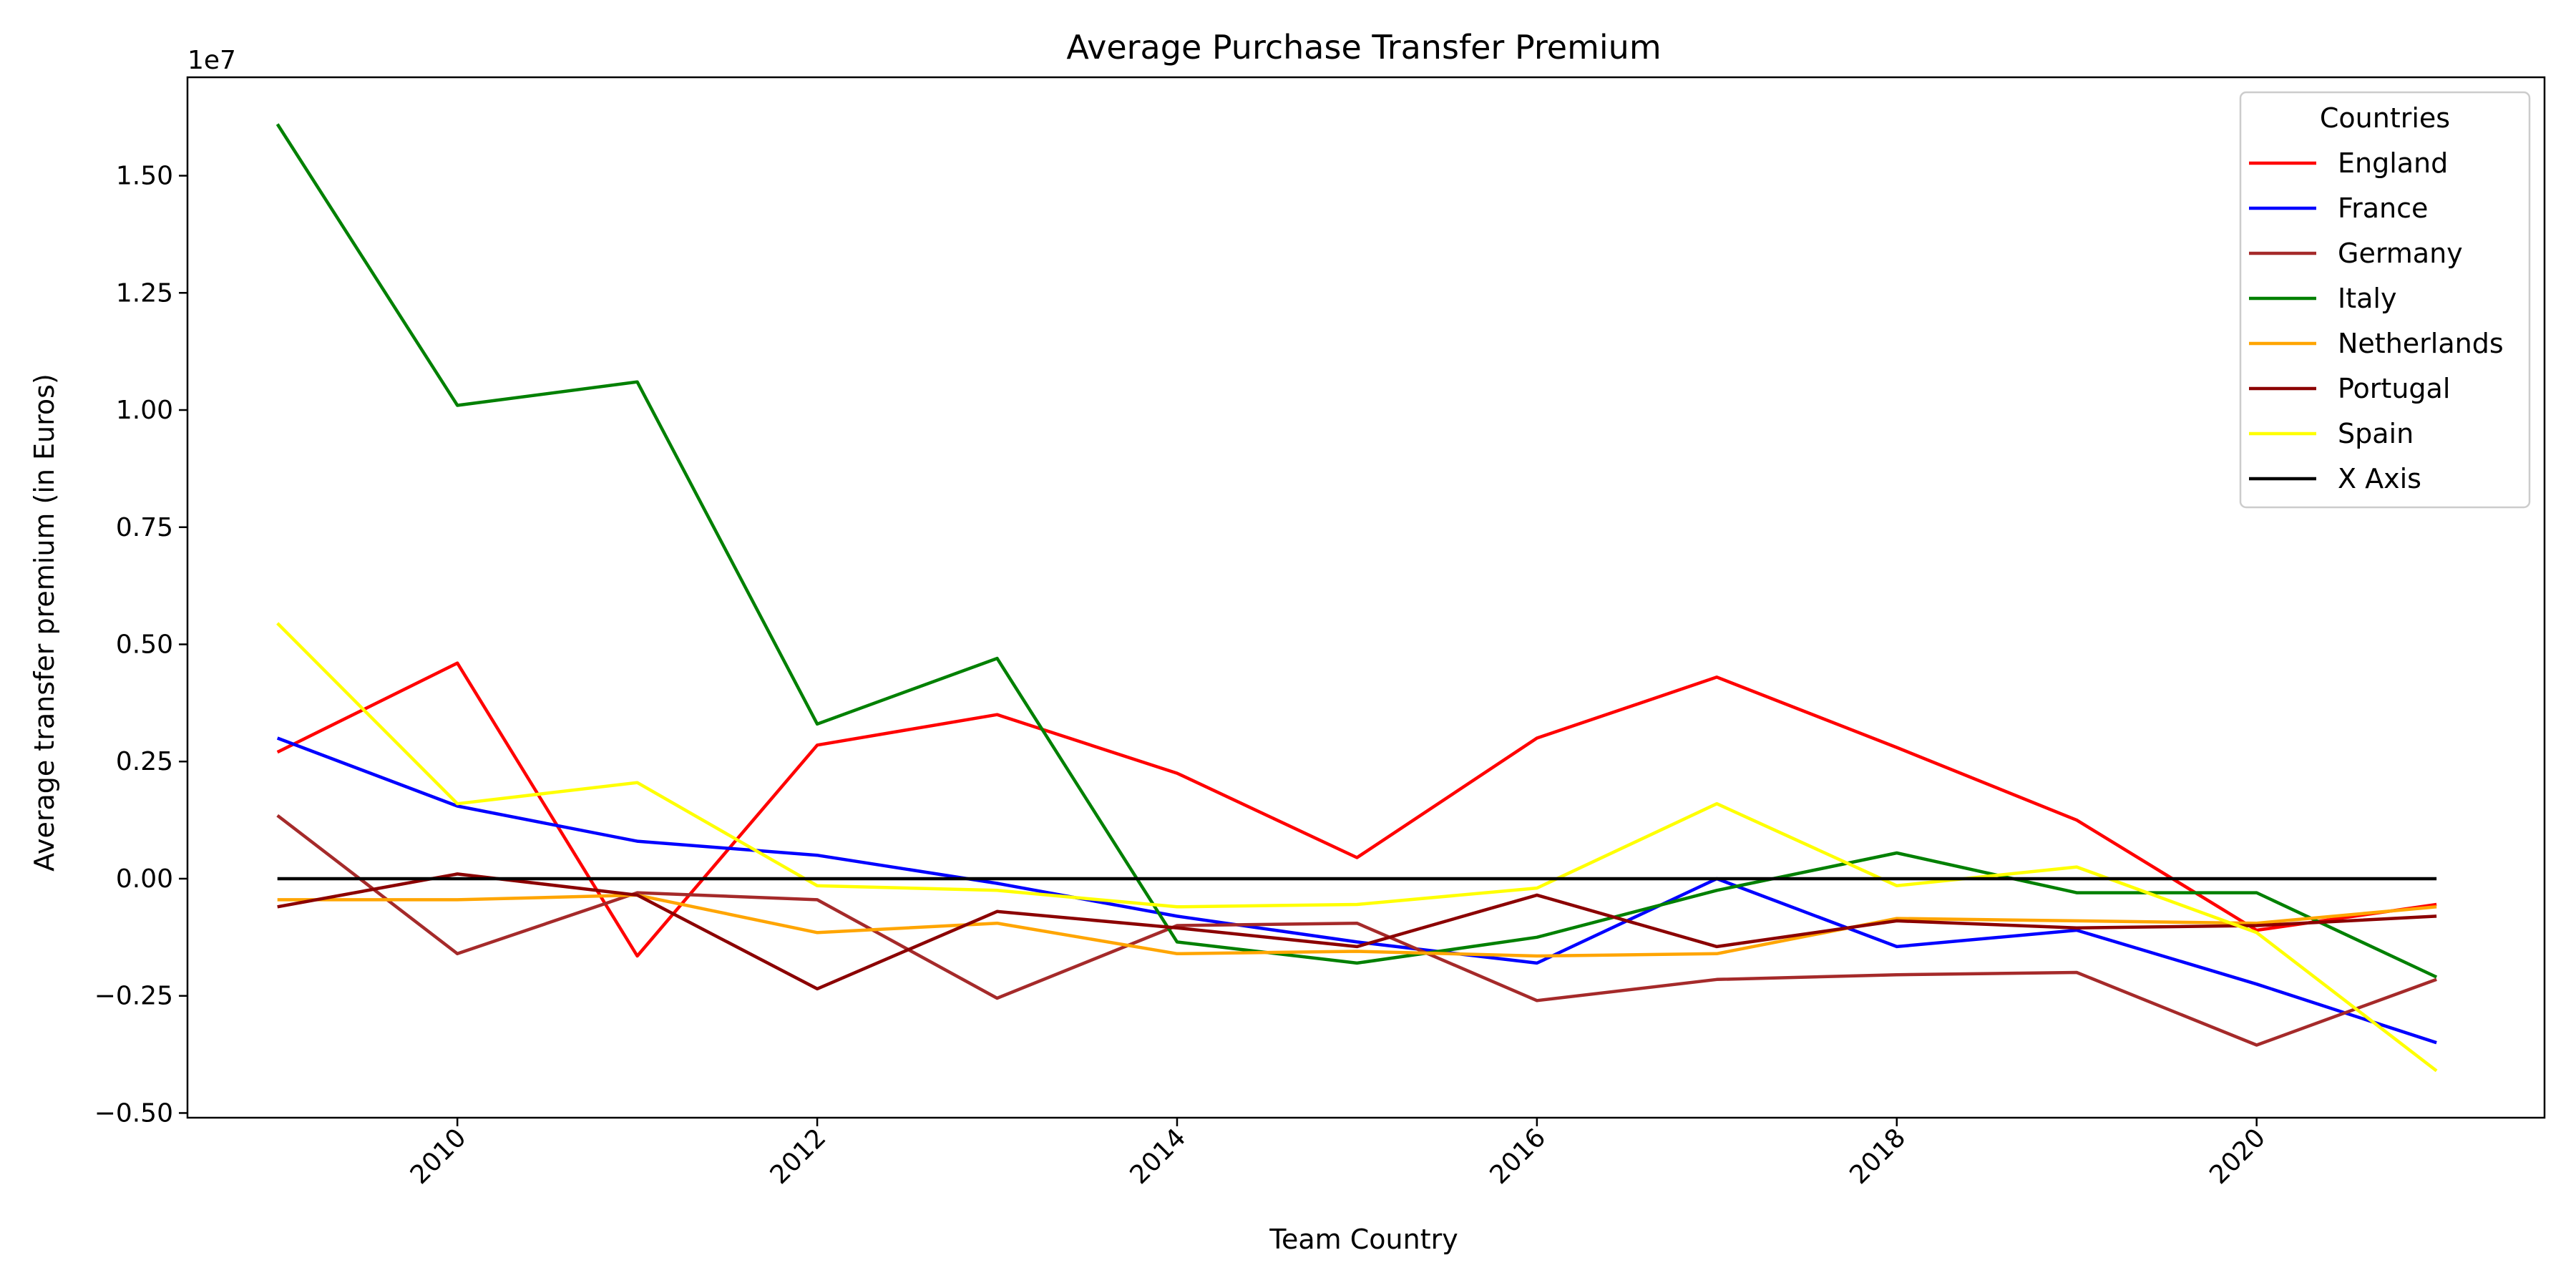  Describe the element at coordinates (2393, 163) in the screenshot. I see `legend-label-england: England` at that location.